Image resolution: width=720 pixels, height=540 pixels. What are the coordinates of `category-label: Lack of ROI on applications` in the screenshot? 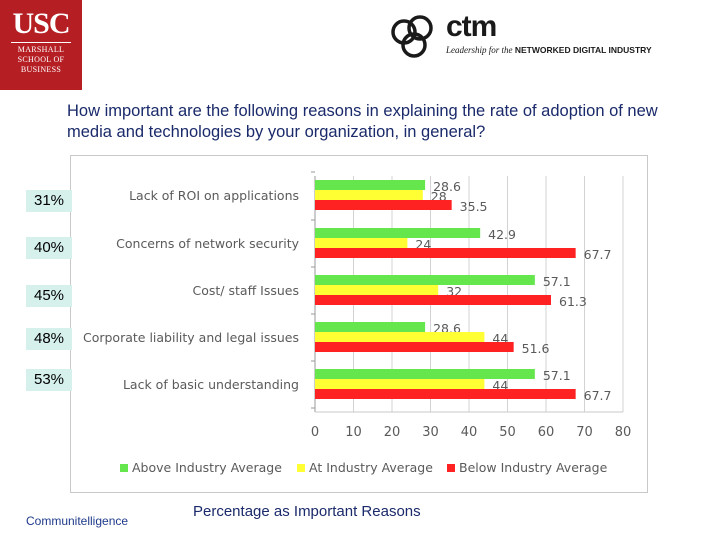 It's located at (214, 195).